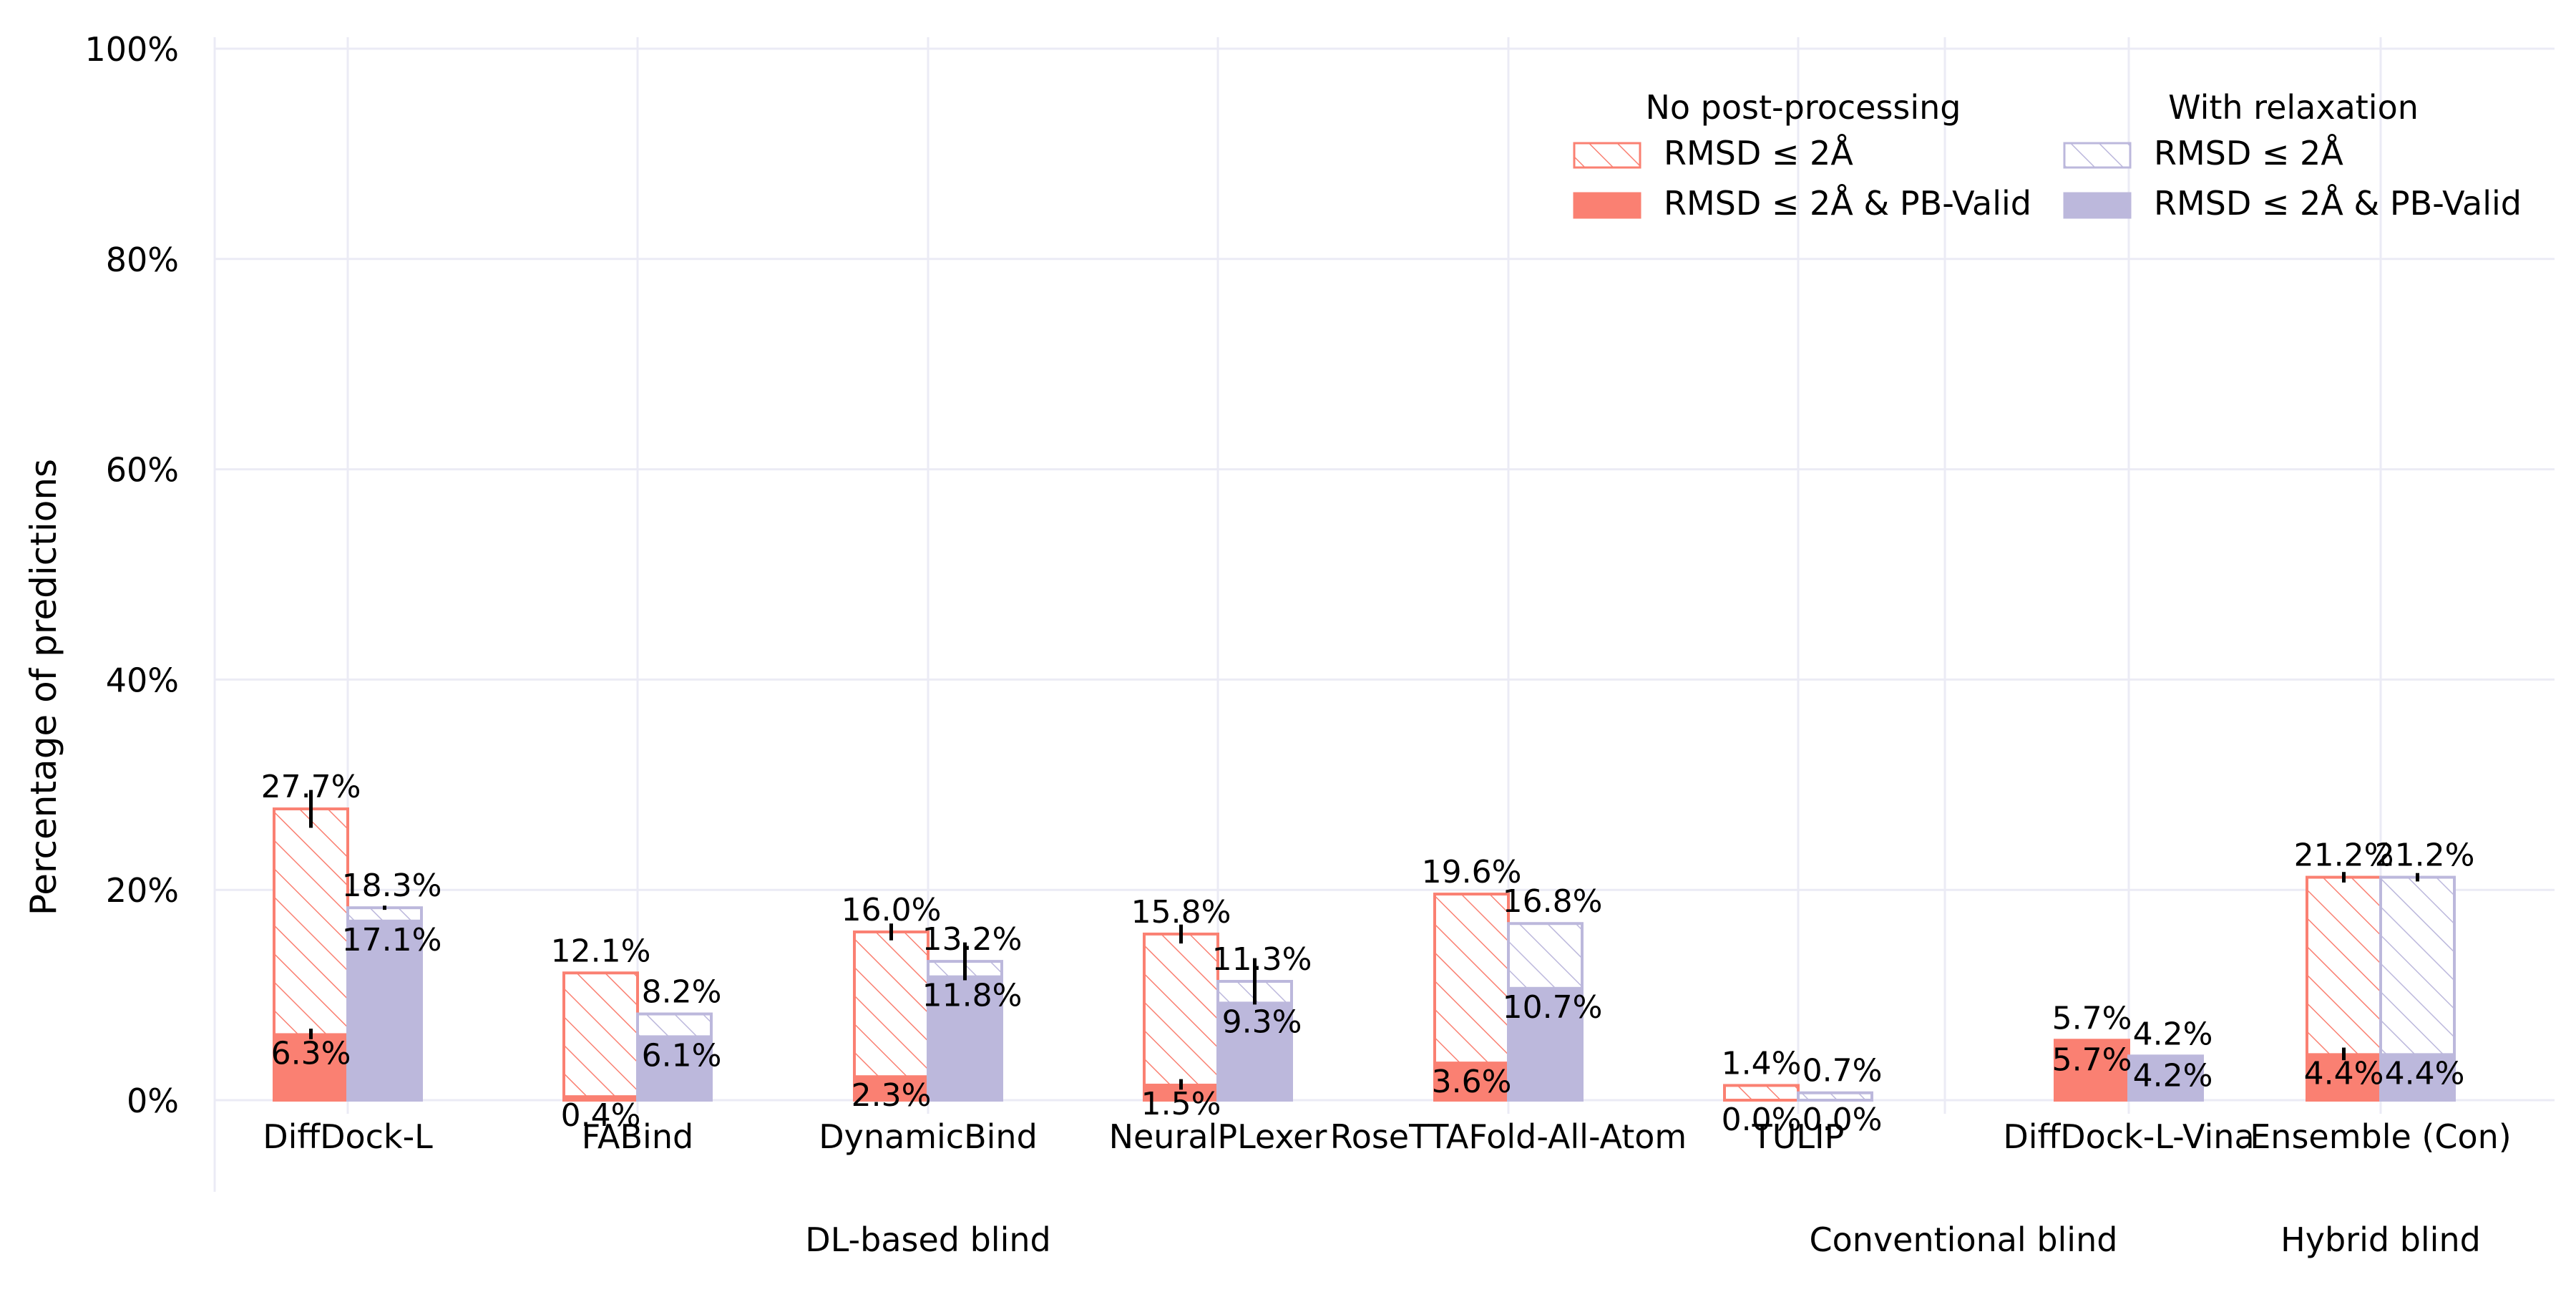 The image size is (2576, 1292). What do you see at coordinates (928, 1239) in the screenshot?
I see `group-label: DL-based blind` at bounding box center [928, 1239].